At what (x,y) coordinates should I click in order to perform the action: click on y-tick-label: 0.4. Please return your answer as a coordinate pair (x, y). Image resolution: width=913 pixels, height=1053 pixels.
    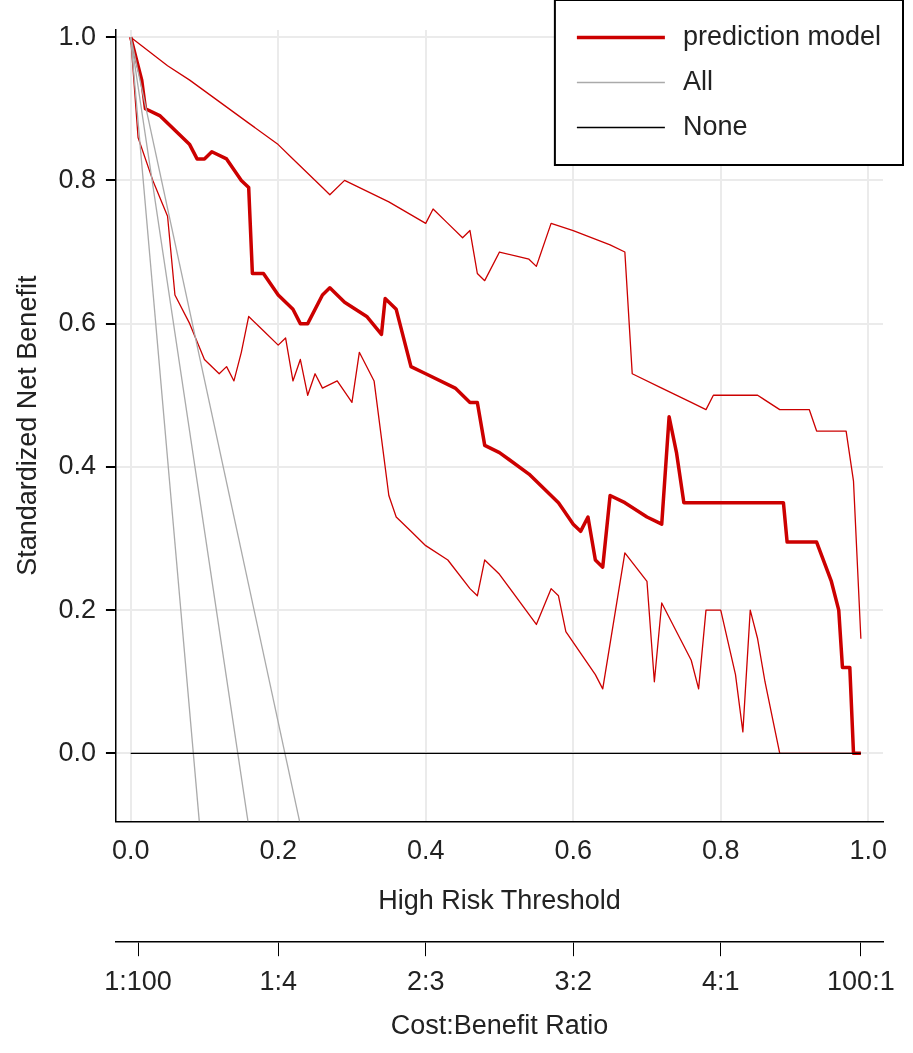
    Looking at the image, I should click on (77, 465).